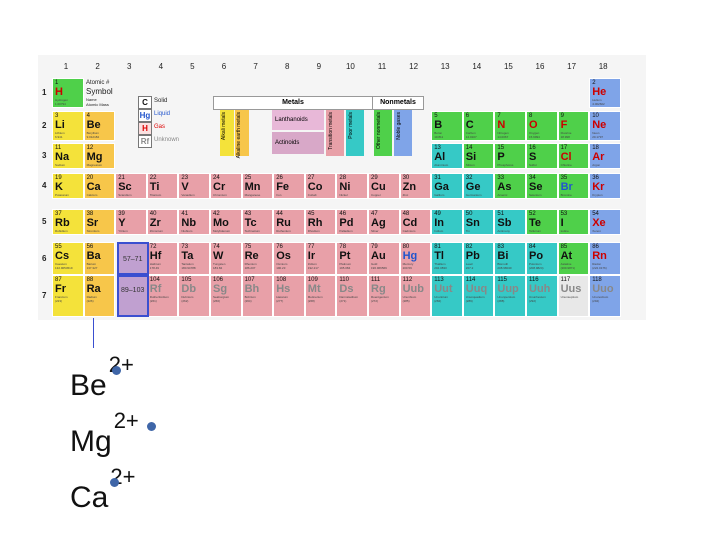 The image size is (720, 540). I want to click on element-cell: 114 Uuq Ununquadium (289), so click(478, 296).